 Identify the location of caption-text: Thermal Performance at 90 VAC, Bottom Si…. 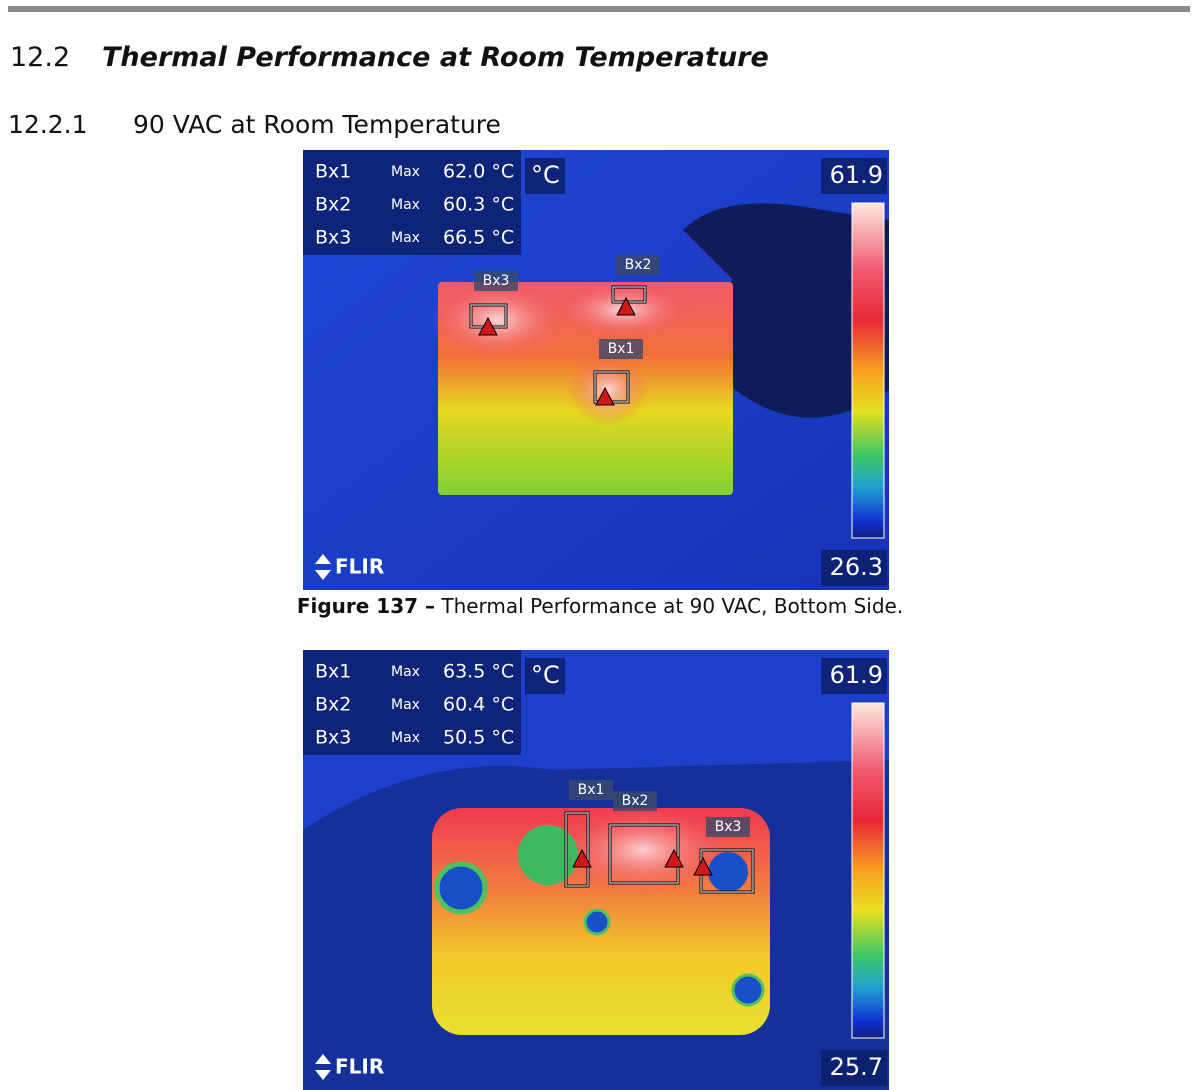
(672, 606).